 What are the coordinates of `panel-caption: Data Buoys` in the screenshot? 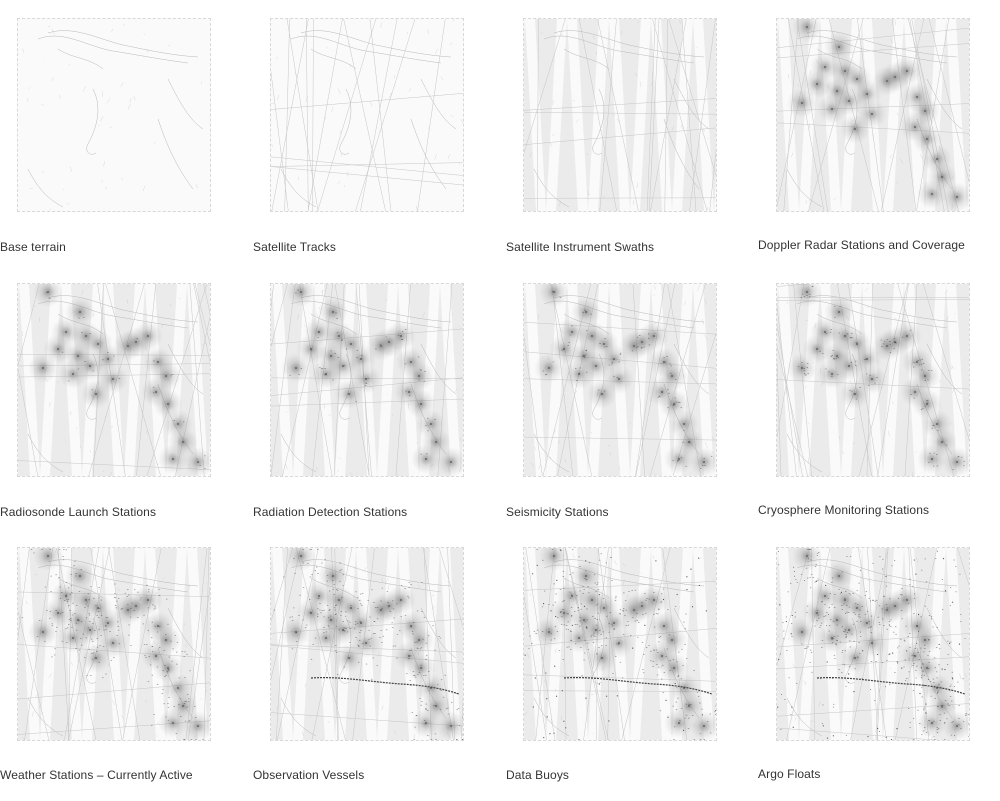 It's located at (538, 775).